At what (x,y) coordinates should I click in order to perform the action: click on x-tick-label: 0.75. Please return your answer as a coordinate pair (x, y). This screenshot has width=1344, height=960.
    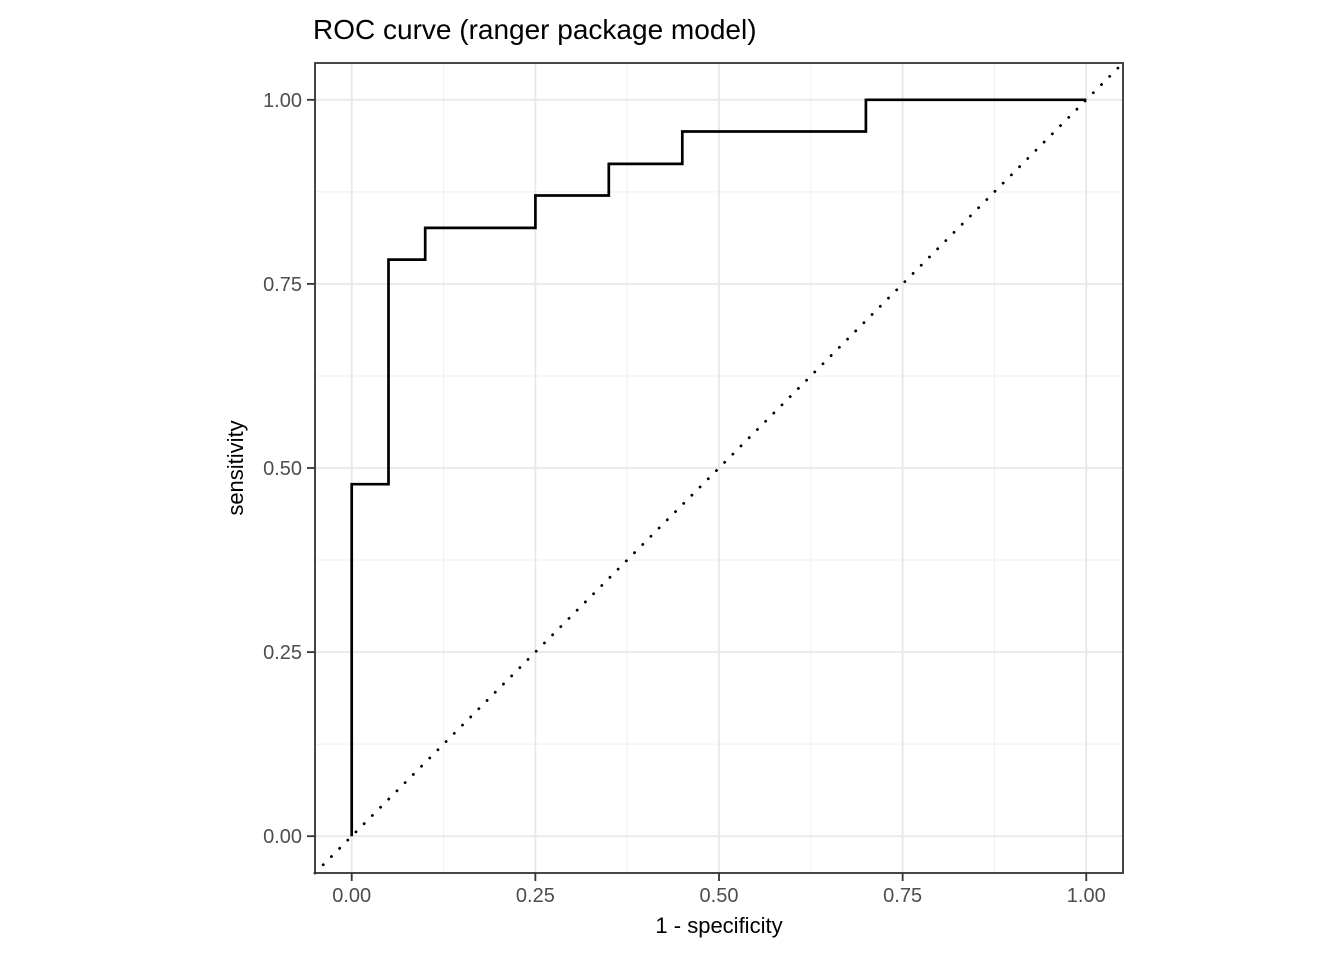
    Looking at the image, I should click on (902, 896).